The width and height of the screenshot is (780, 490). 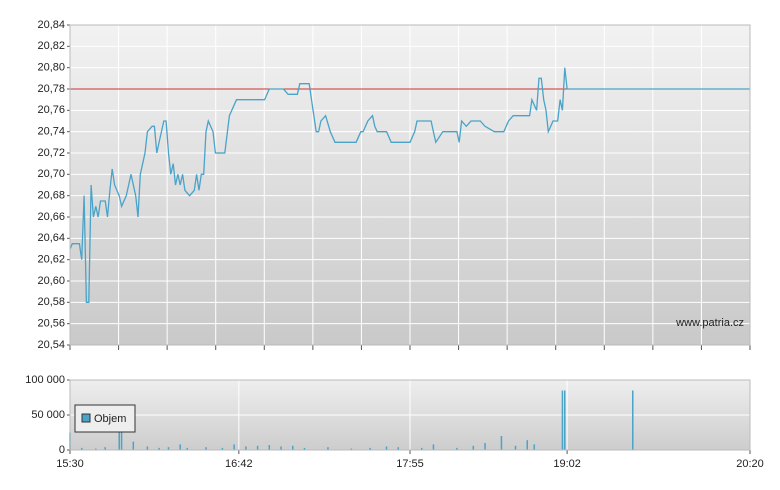 What do you see at coordinates (51, 238) in the screenshot?
I see `y-tick-label: 20,64` at bounding box center [51, 238].